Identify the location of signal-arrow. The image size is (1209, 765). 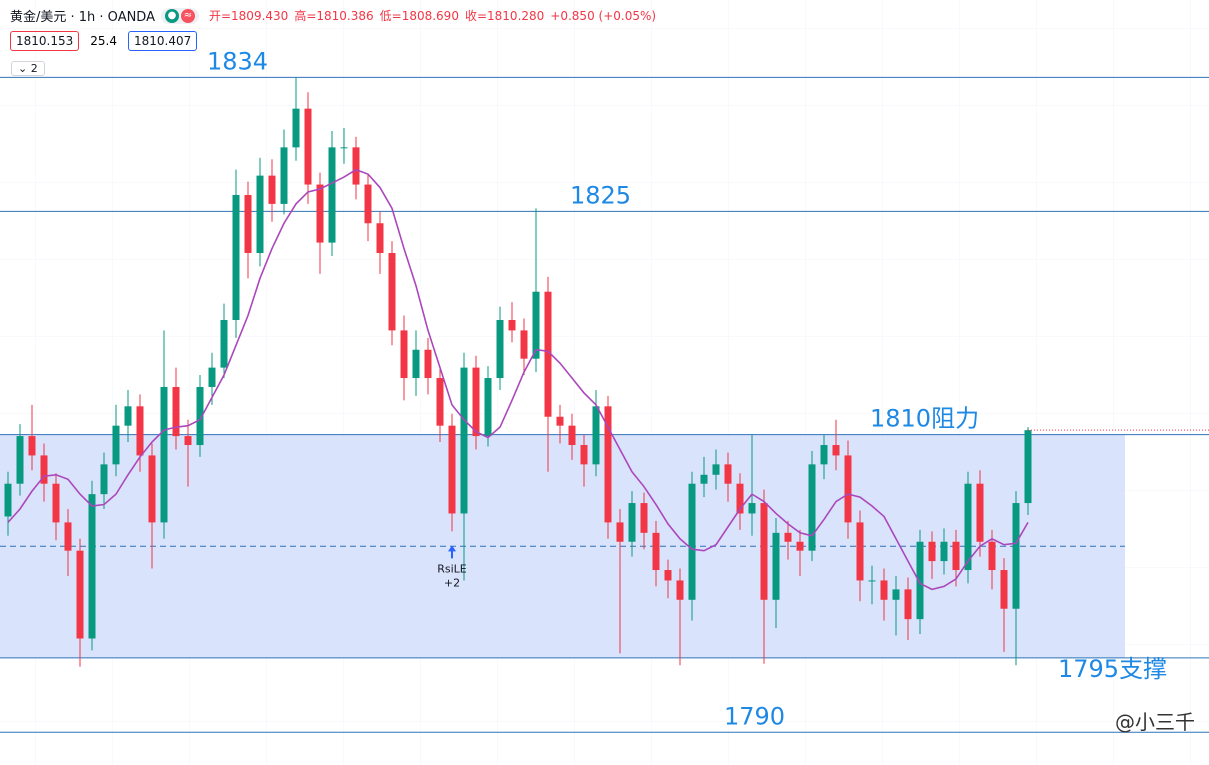
(452, 552).